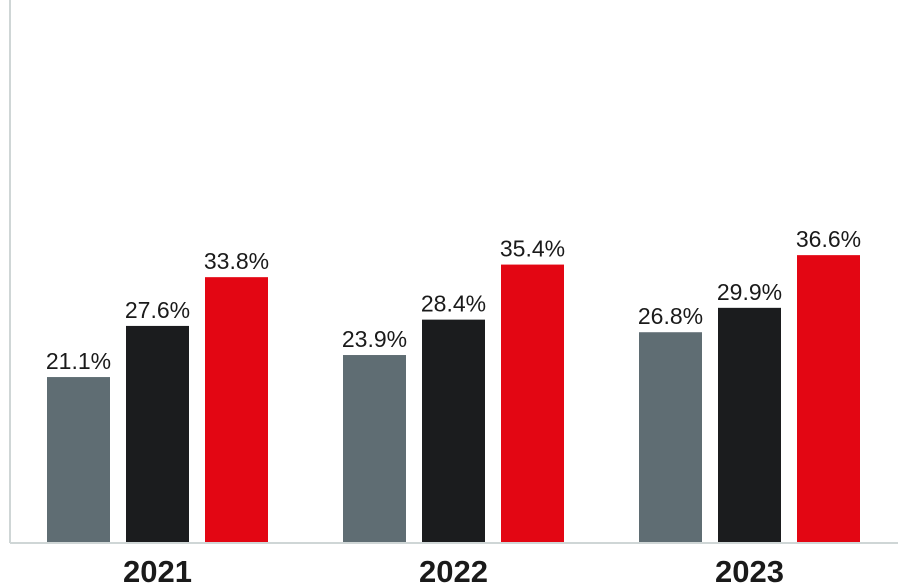 This screenshot has height=584, width=900. Describe the element at coordinates (236, 261) in the screenshot. I see `value-label-2021-series-3: 33.8%` at that location.